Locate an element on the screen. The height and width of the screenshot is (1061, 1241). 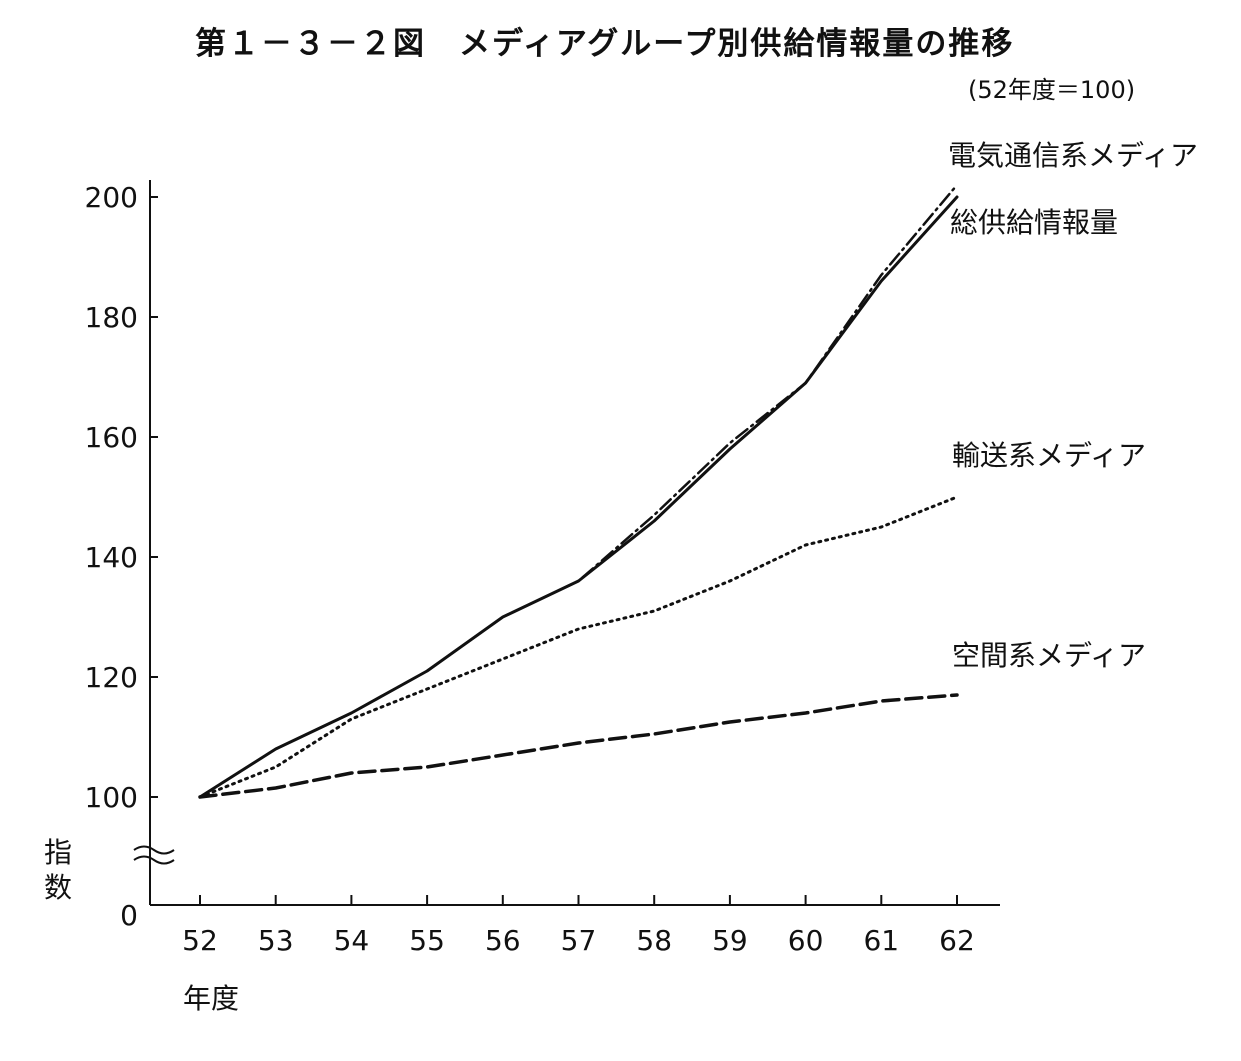
chart-title: 第１－３－２図 メディアグループ別供給情報量の推移 is located at coordinates (605, 44).